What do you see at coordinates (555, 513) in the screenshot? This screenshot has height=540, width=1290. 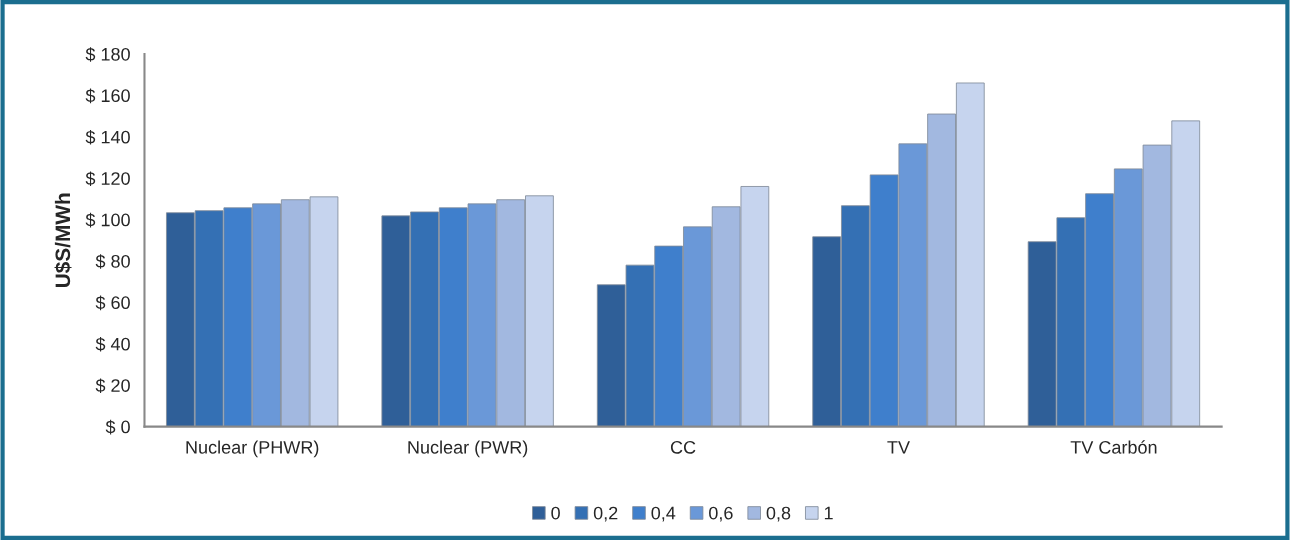 I see `legend-label: 0` at bounding box center [555, 513].